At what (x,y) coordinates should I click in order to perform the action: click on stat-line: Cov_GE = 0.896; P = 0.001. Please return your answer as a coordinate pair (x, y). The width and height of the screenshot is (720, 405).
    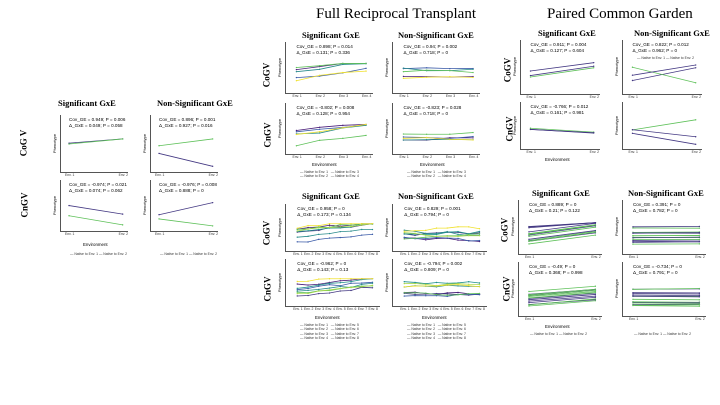
    Looking at the image, I should click on (187, 119).